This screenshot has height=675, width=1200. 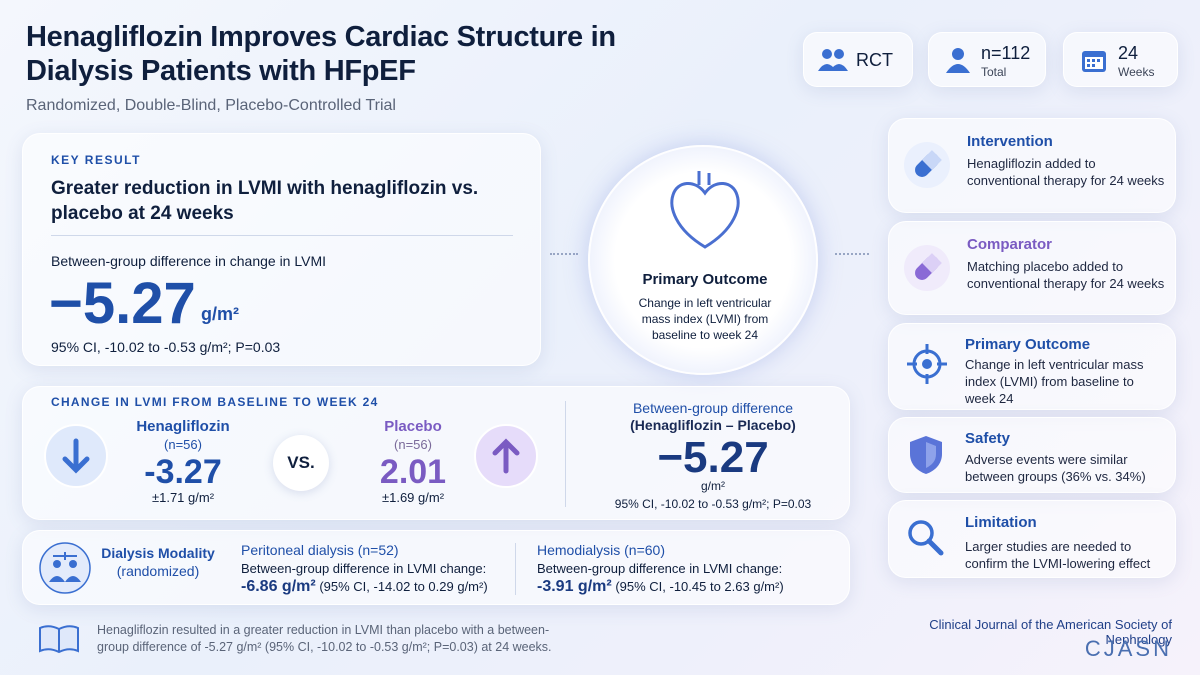 What do you see at coordinates (994, 72) in the screenshot?
I see `badge-sub: Total` at bounding box center [994, 72].